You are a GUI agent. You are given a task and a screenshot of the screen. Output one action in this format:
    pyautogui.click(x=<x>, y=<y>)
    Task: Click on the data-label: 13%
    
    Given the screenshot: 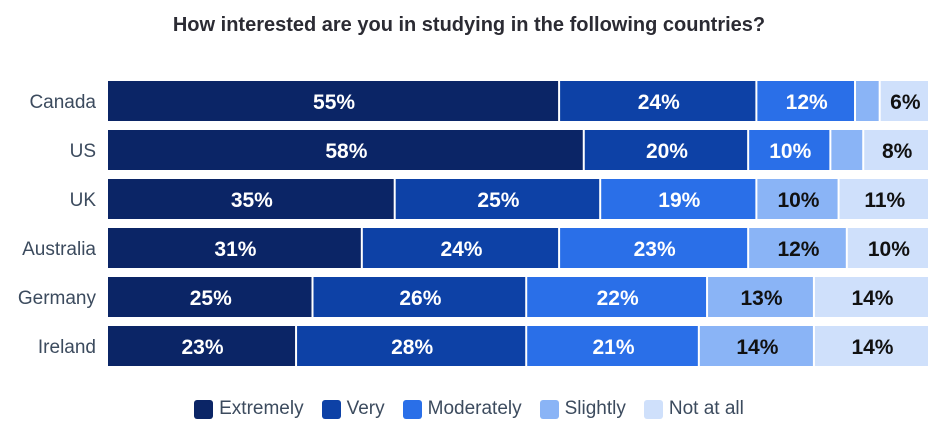 What is the action you would take?
    pyautogui.click(x=761, y=298)
    